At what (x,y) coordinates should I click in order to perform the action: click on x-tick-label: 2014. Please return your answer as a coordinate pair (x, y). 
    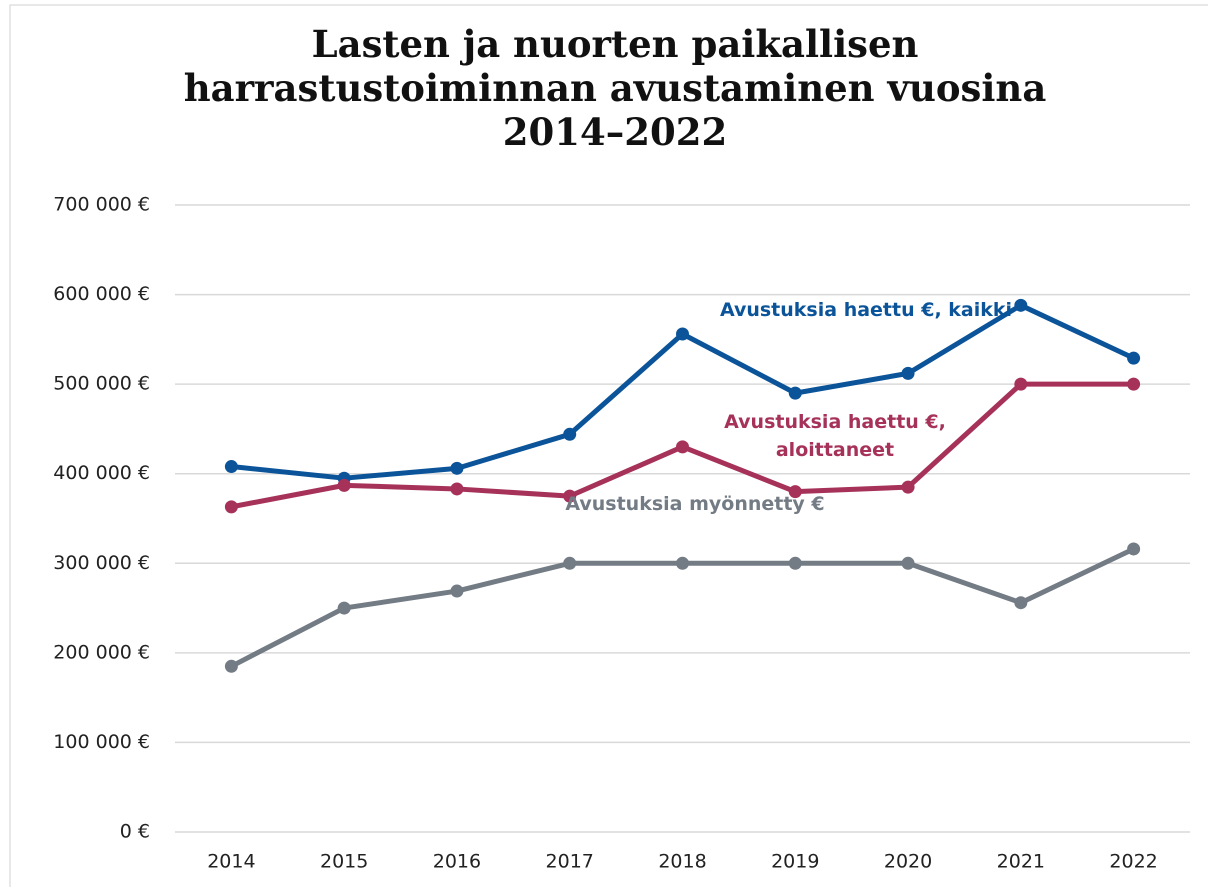
    Looking at the image, I should click on (231, 862).